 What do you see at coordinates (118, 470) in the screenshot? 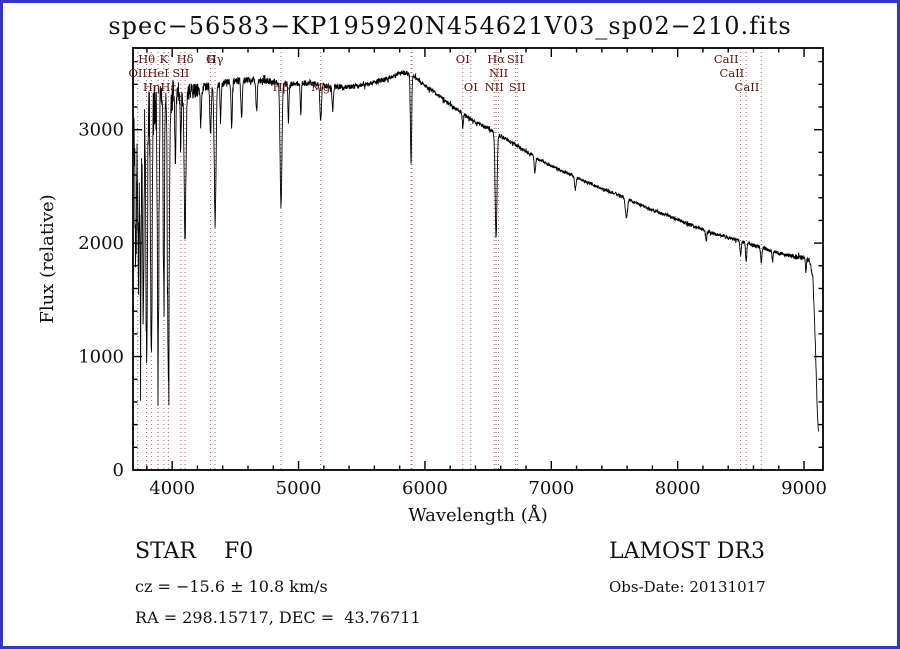
I see `y-tick-label: 0` at bounding box center [118, 470].